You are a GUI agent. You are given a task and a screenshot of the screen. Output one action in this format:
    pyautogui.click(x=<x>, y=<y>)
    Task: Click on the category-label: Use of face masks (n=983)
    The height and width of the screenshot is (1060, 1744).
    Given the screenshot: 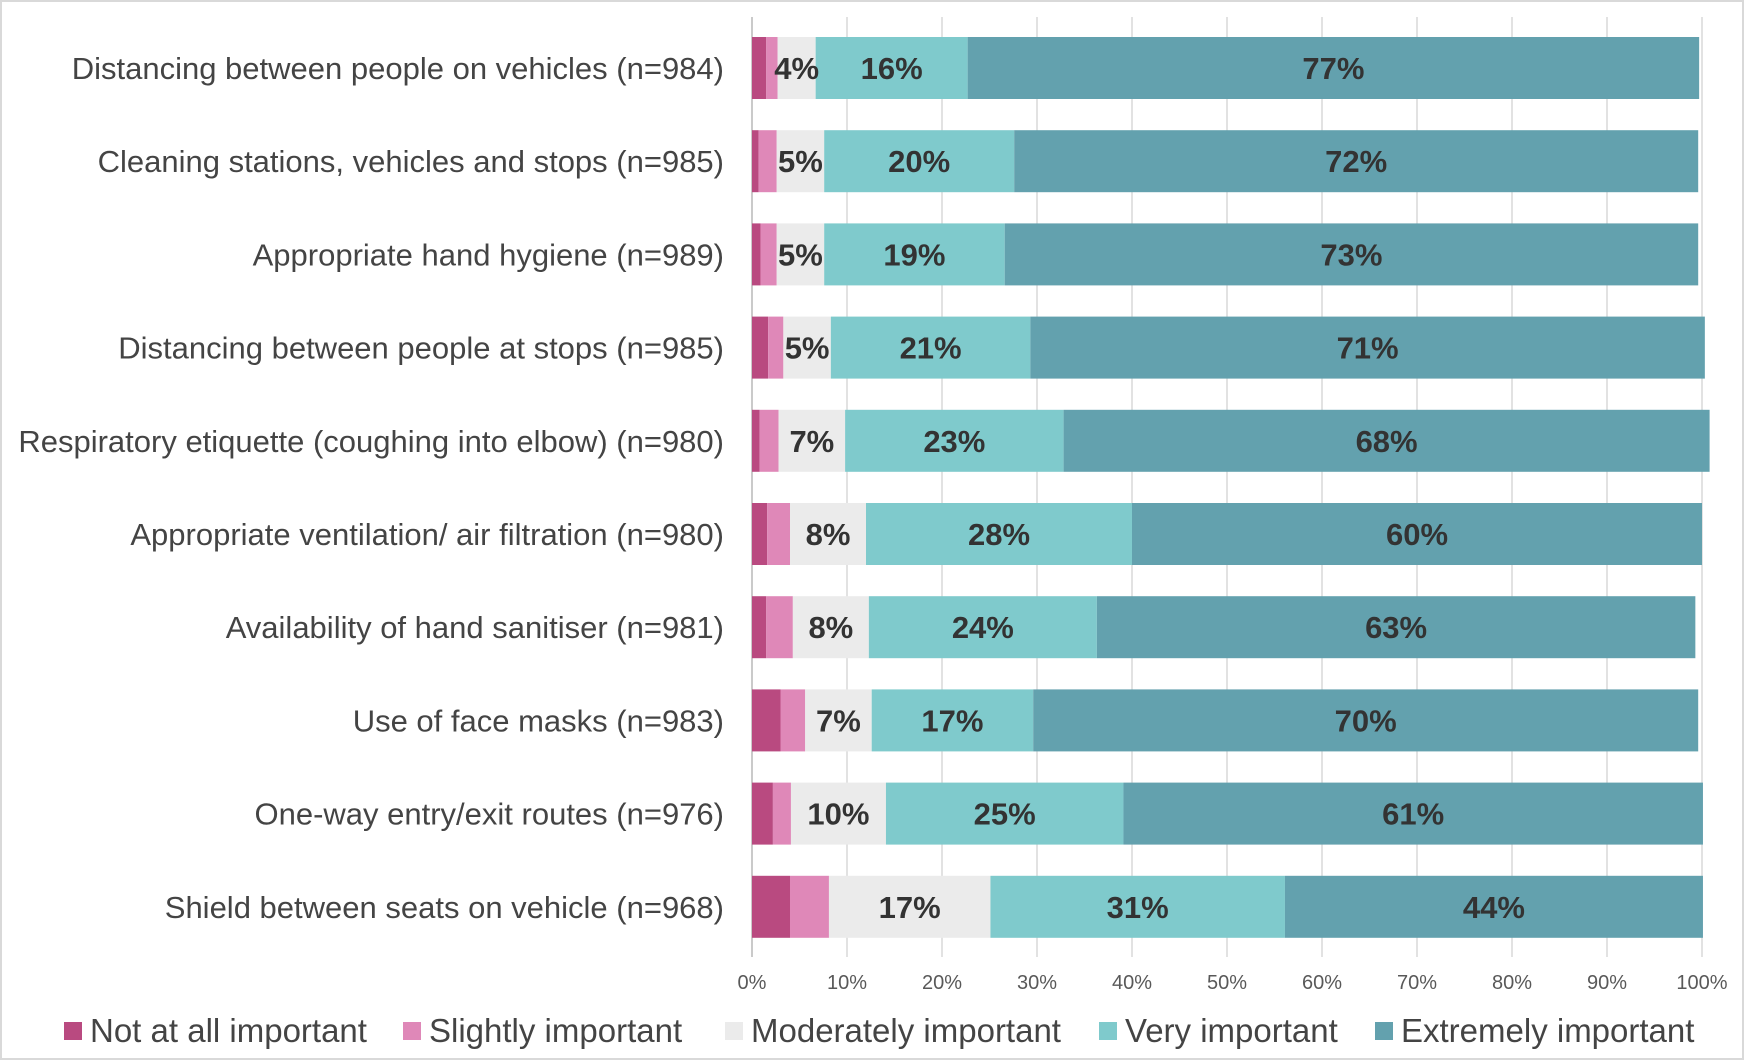 What is the action you would take?
    pyautogui.click(x=538, y=720)
    